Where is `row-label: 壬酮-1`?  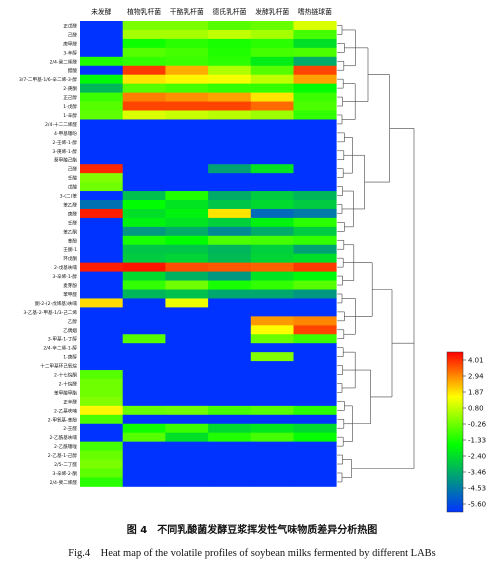 row-label: 壬酮-1 is located at coordinates (70, 249).